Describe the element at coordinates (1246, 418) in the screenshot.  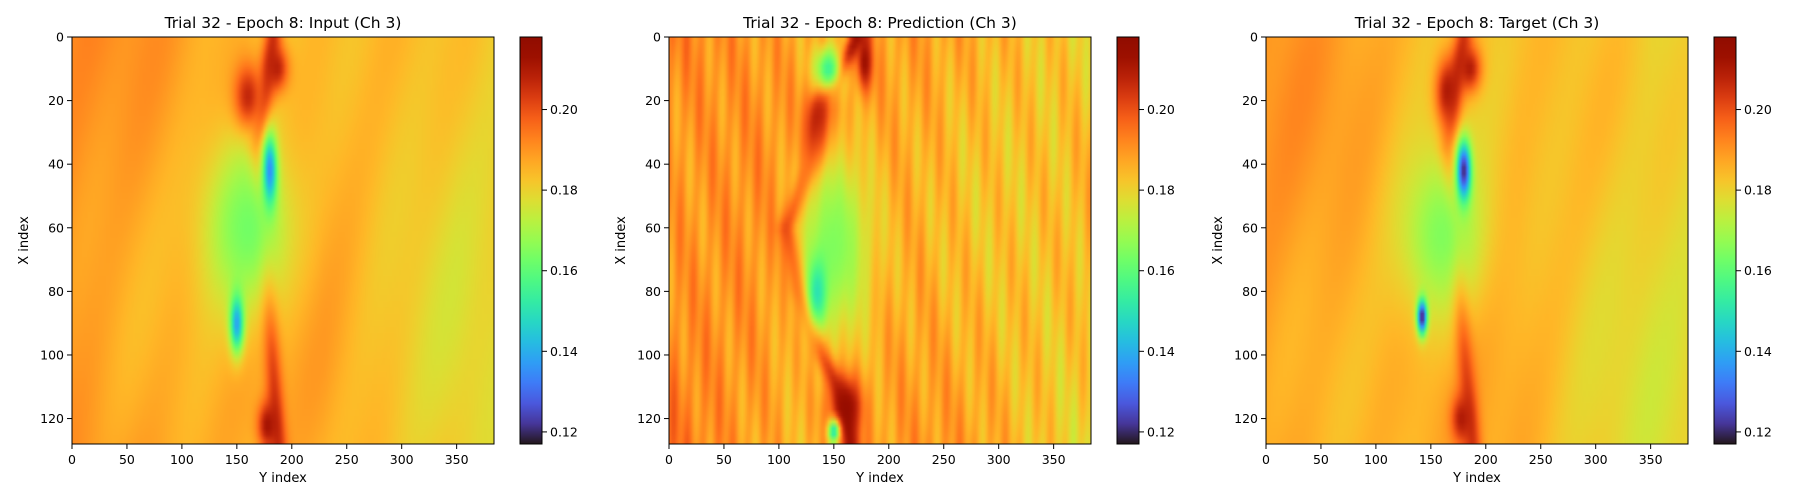
I see `panel-3-ytick-label: 120` at that location.